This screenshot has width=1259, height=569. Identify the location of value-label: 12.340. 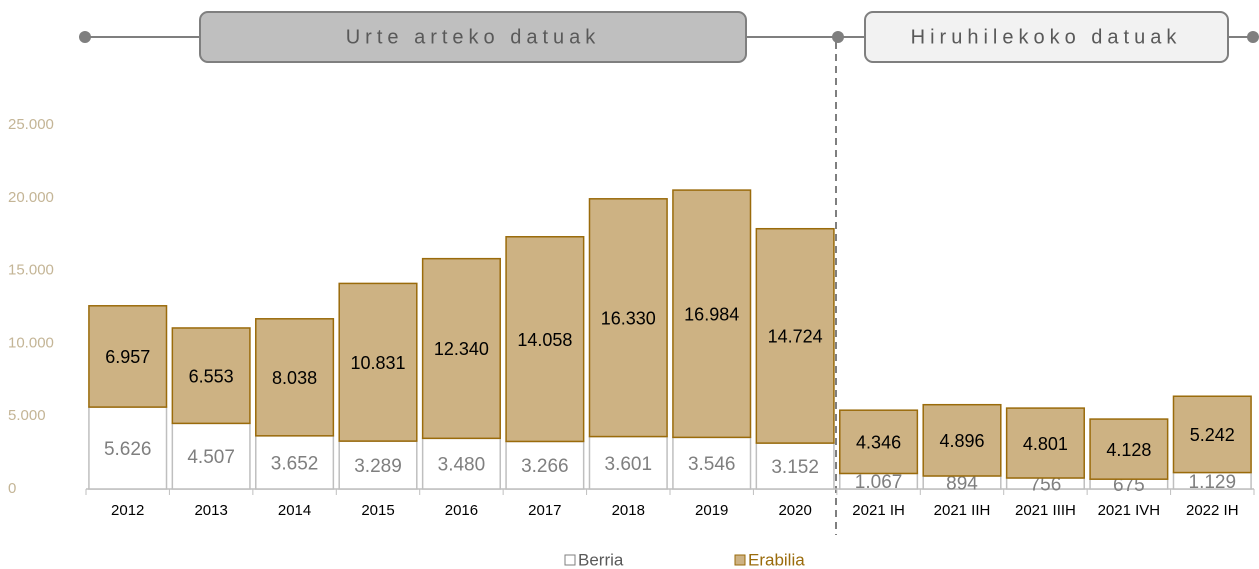
(461, 349).